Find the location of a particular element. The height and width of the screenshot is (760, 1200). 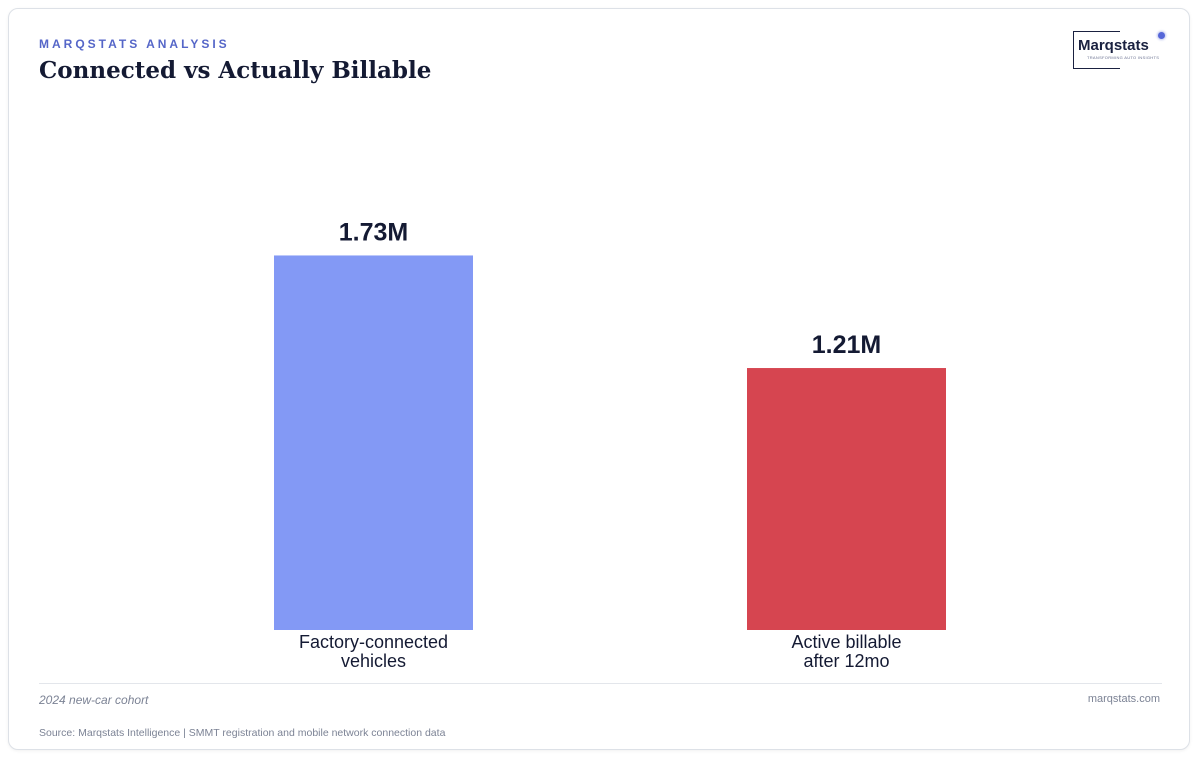

logo-wordmark: Marqstats is located at coordinates (1113, 45).